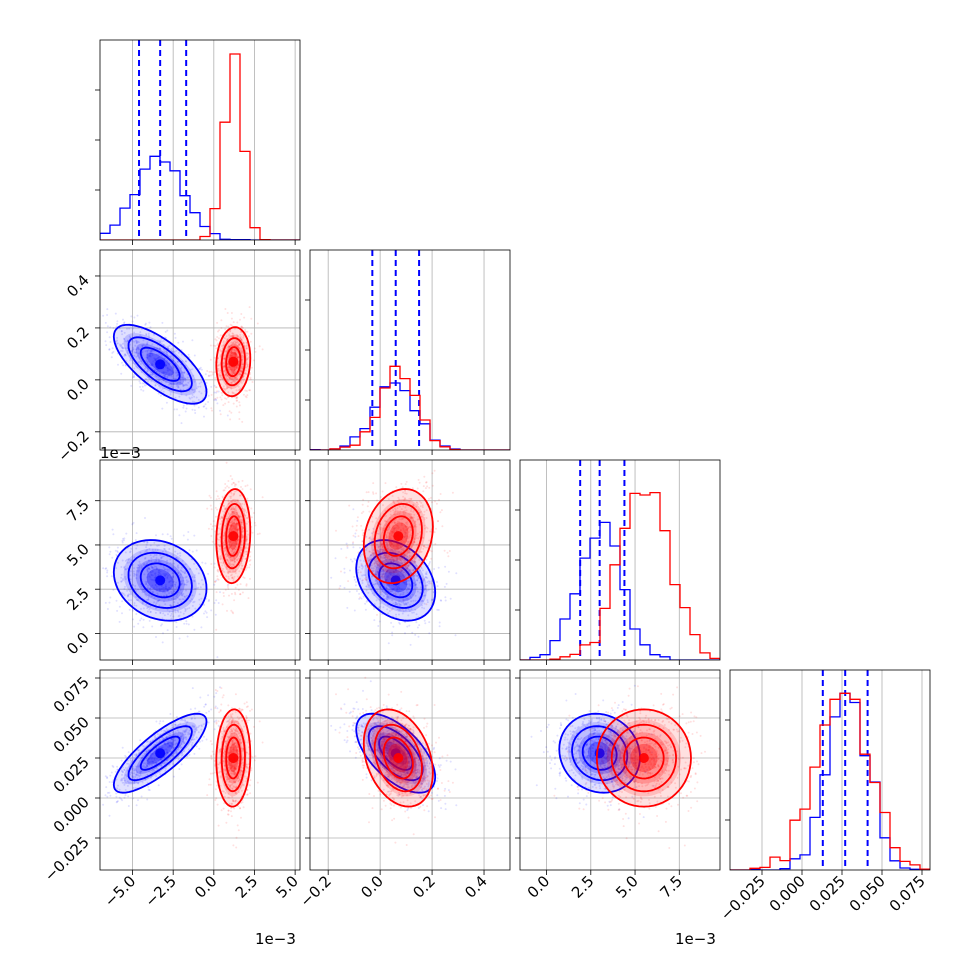 Image resolution: width=970 pixels, height=970 pixels. Describe the element at coordinates (73, 446) in the screenshot. I see `y-tick-label: −0.2` at that location.